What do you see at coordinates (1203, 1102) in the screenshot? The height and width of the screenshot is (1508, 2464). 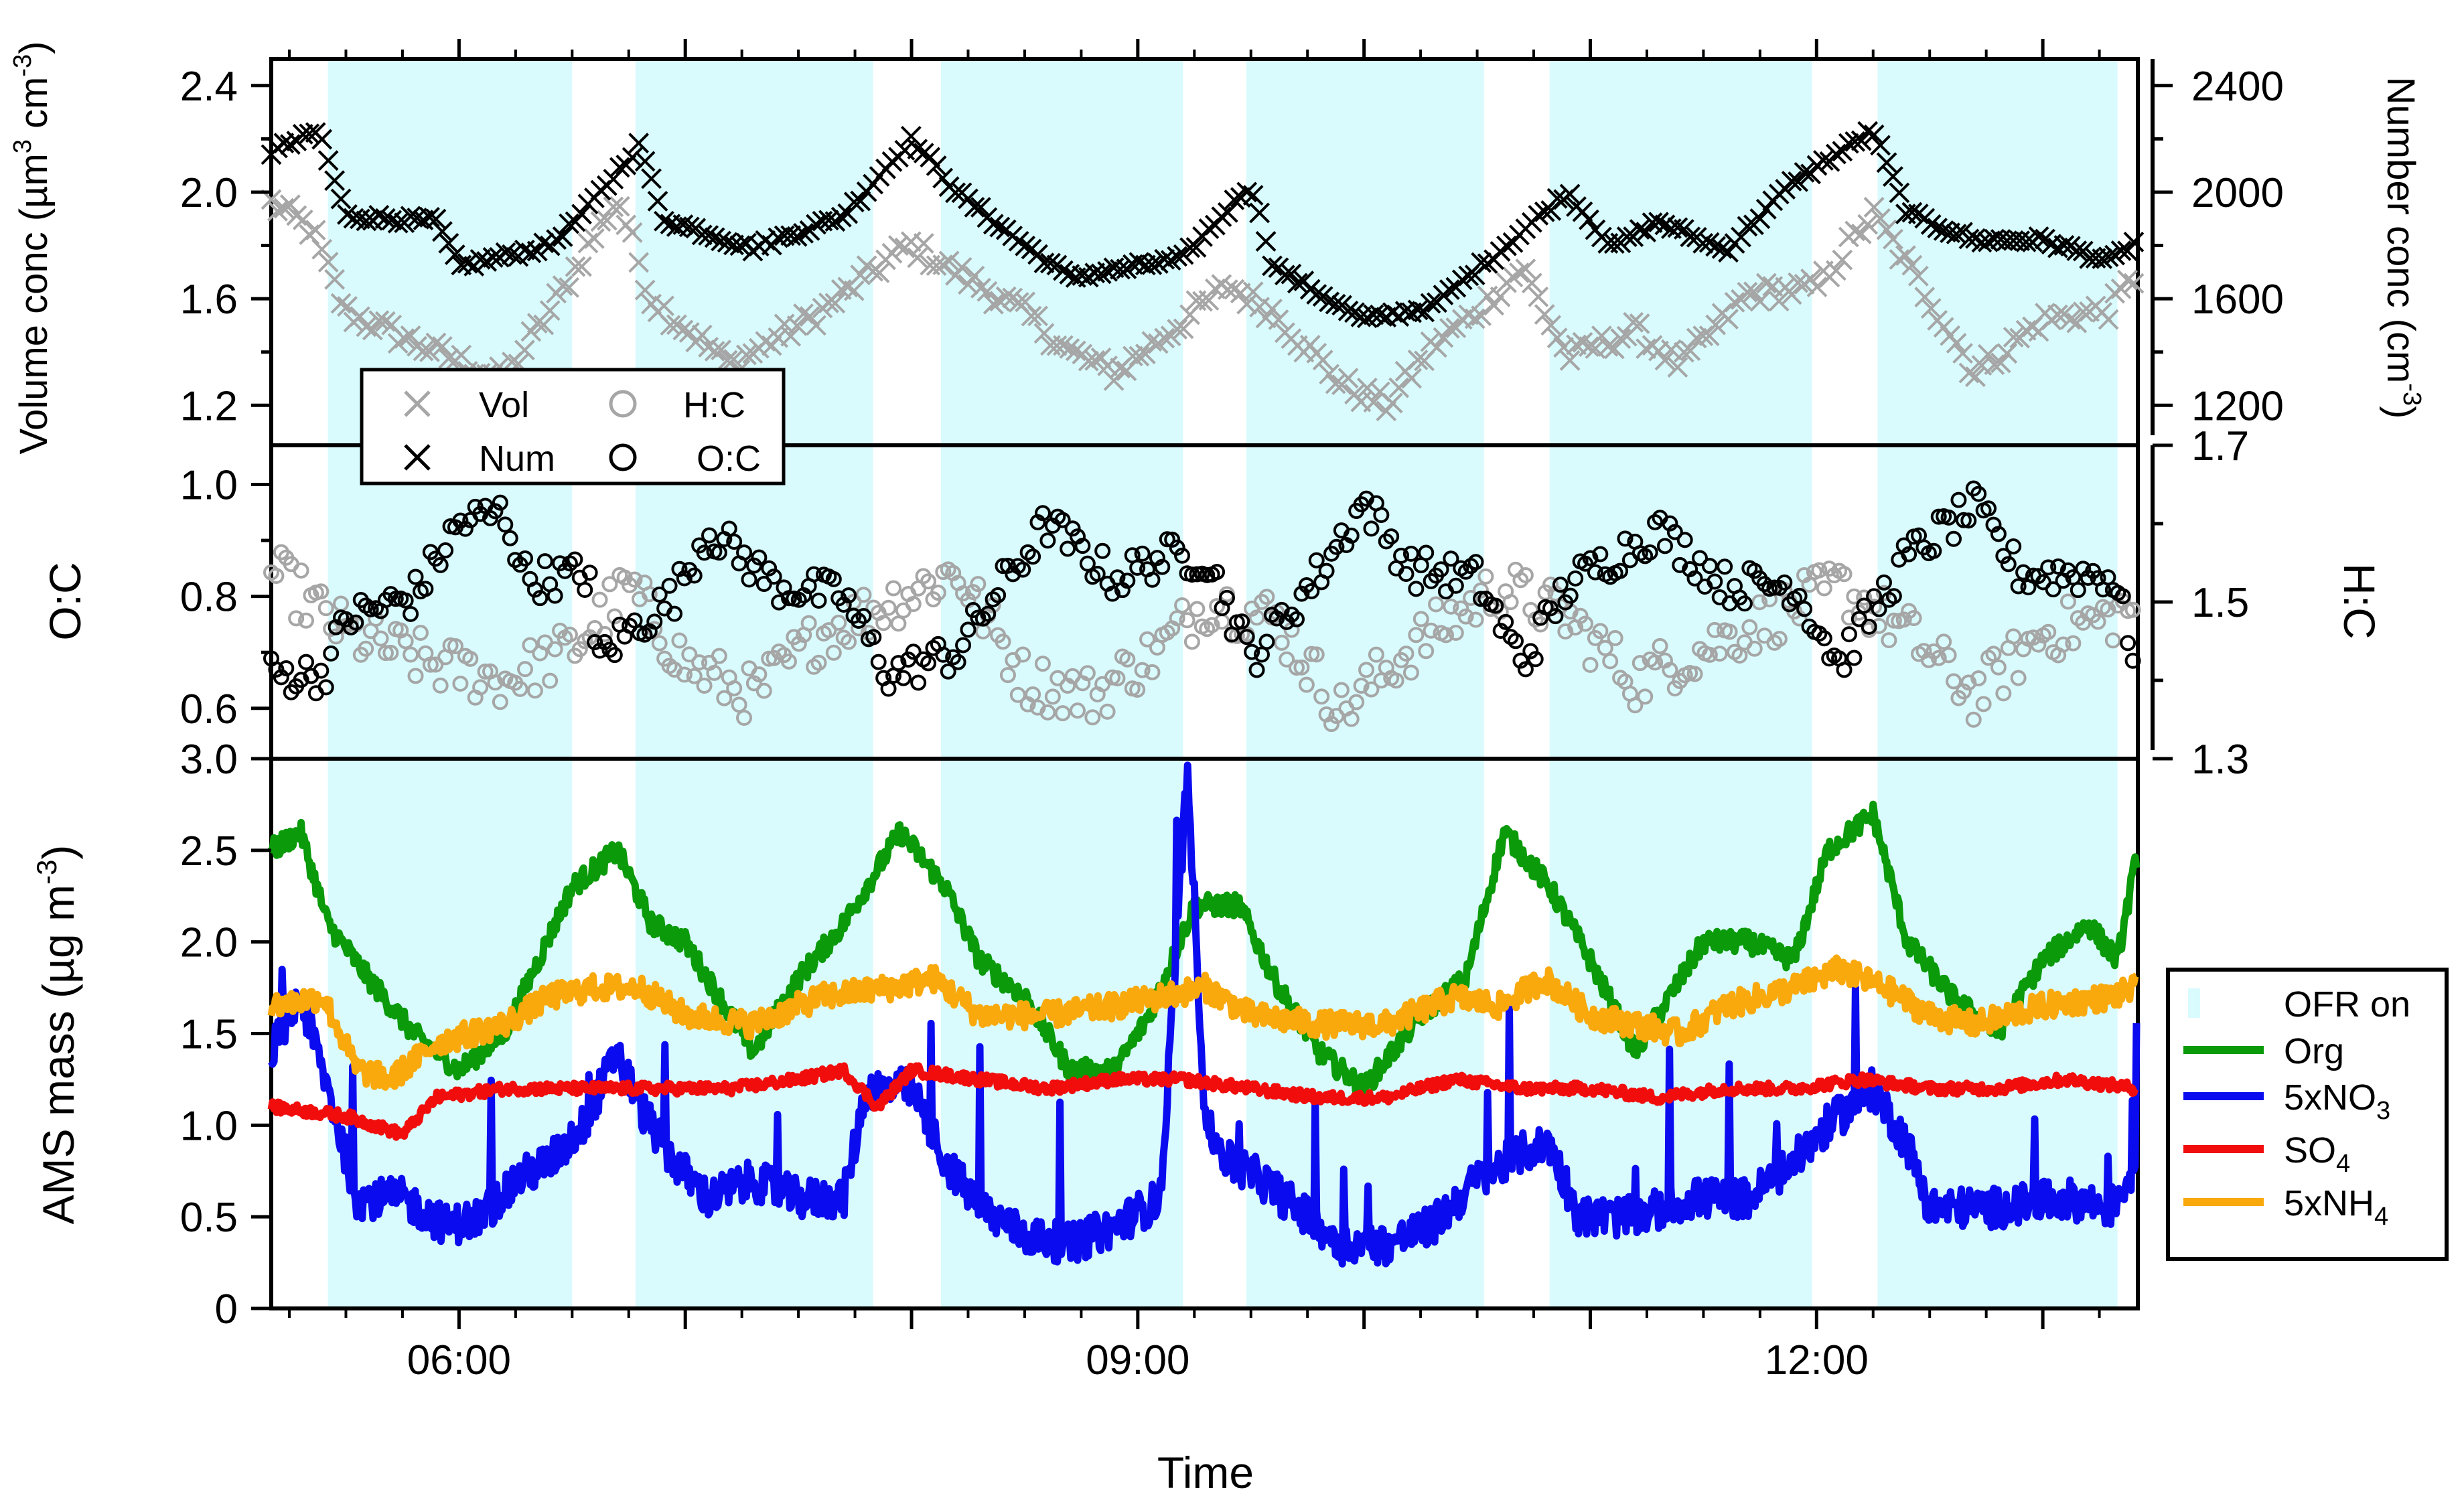 I see `series-line-SO4` at bounding box center [1203, 1102].